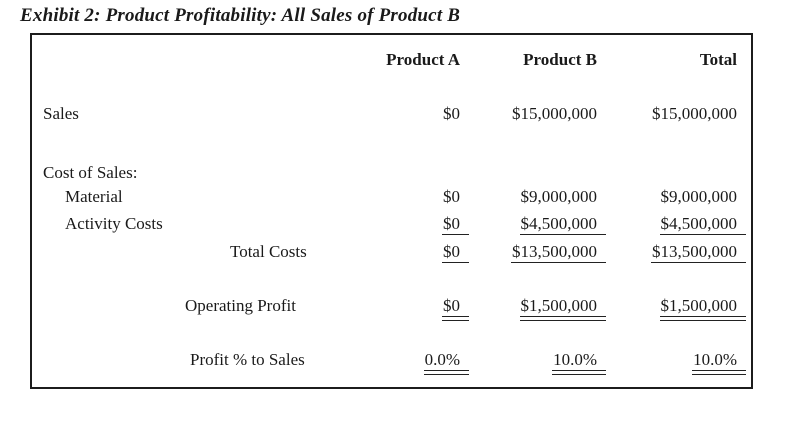 The width and height of the screenshot is (800, 422). I want to click on profitpct-total-cell: 10.0%, so click(667, 359).